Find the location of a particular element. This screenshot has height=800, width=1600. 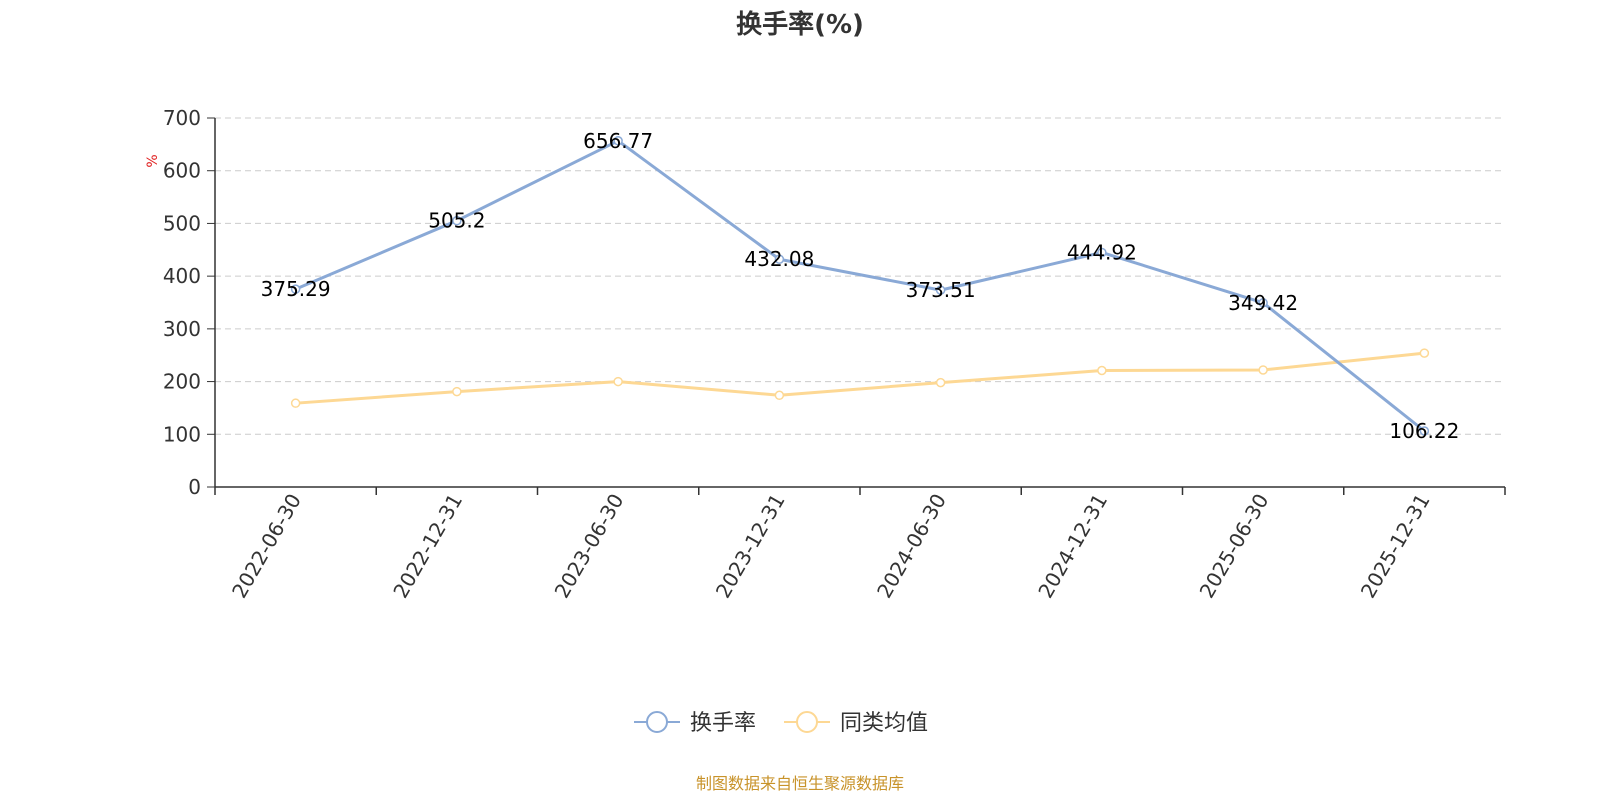

data-label: 444.92 is located at coordinates (1102, 252).